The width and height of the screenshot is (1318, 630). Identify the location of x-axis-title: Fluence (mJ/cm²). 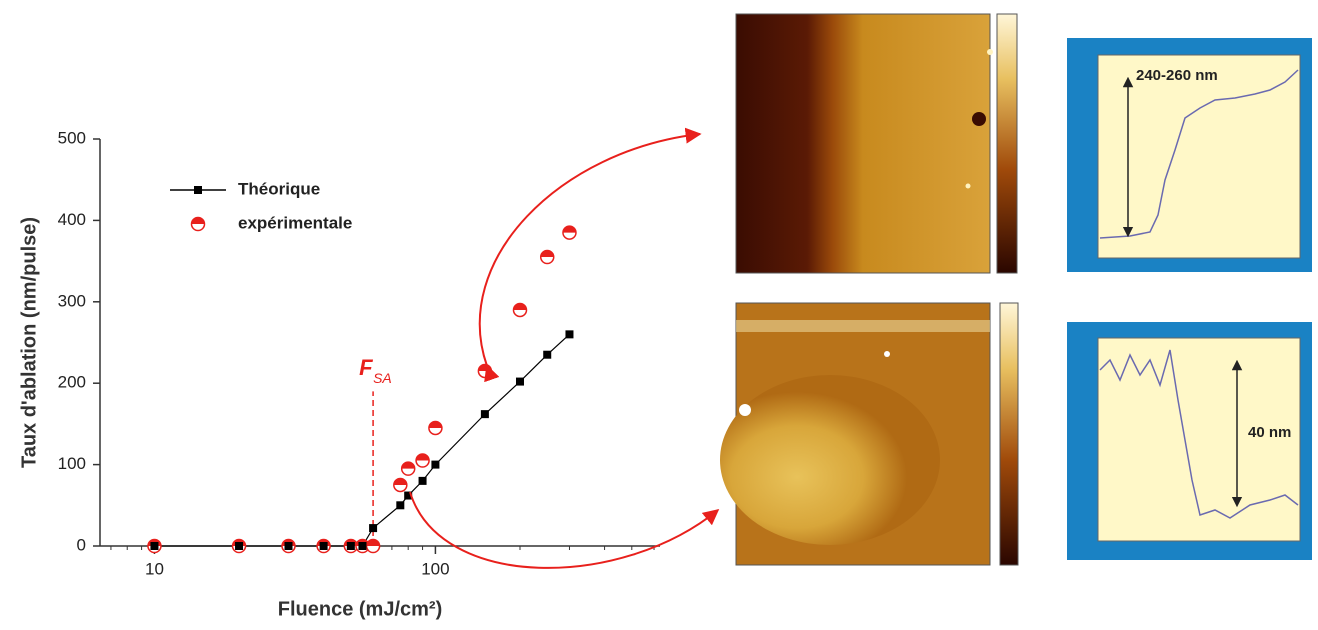
(360, 609).